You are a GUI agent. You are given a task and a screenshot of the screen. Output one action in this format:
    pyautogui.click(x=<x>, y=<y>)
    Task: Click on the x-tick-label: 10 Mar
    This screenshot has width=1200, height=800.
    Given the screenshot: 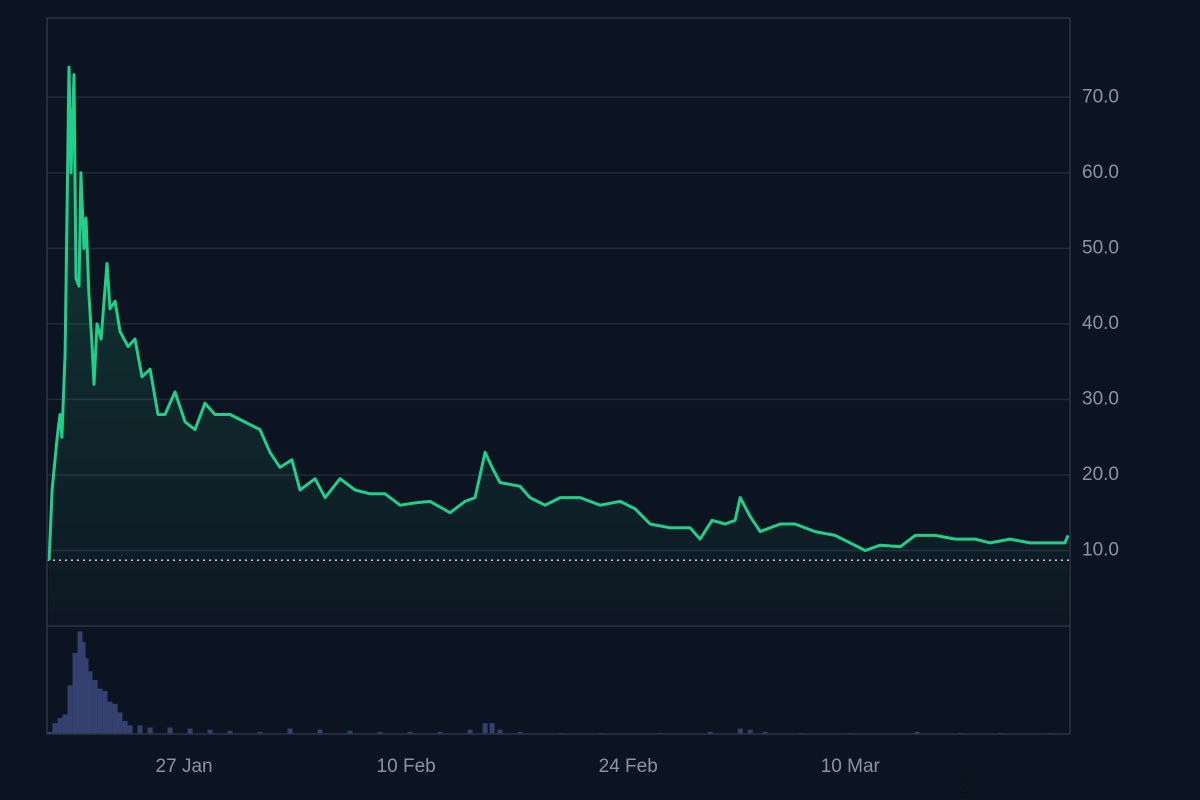 What is the action you would take?
    pyautogui.click(x=851, y=766)
    